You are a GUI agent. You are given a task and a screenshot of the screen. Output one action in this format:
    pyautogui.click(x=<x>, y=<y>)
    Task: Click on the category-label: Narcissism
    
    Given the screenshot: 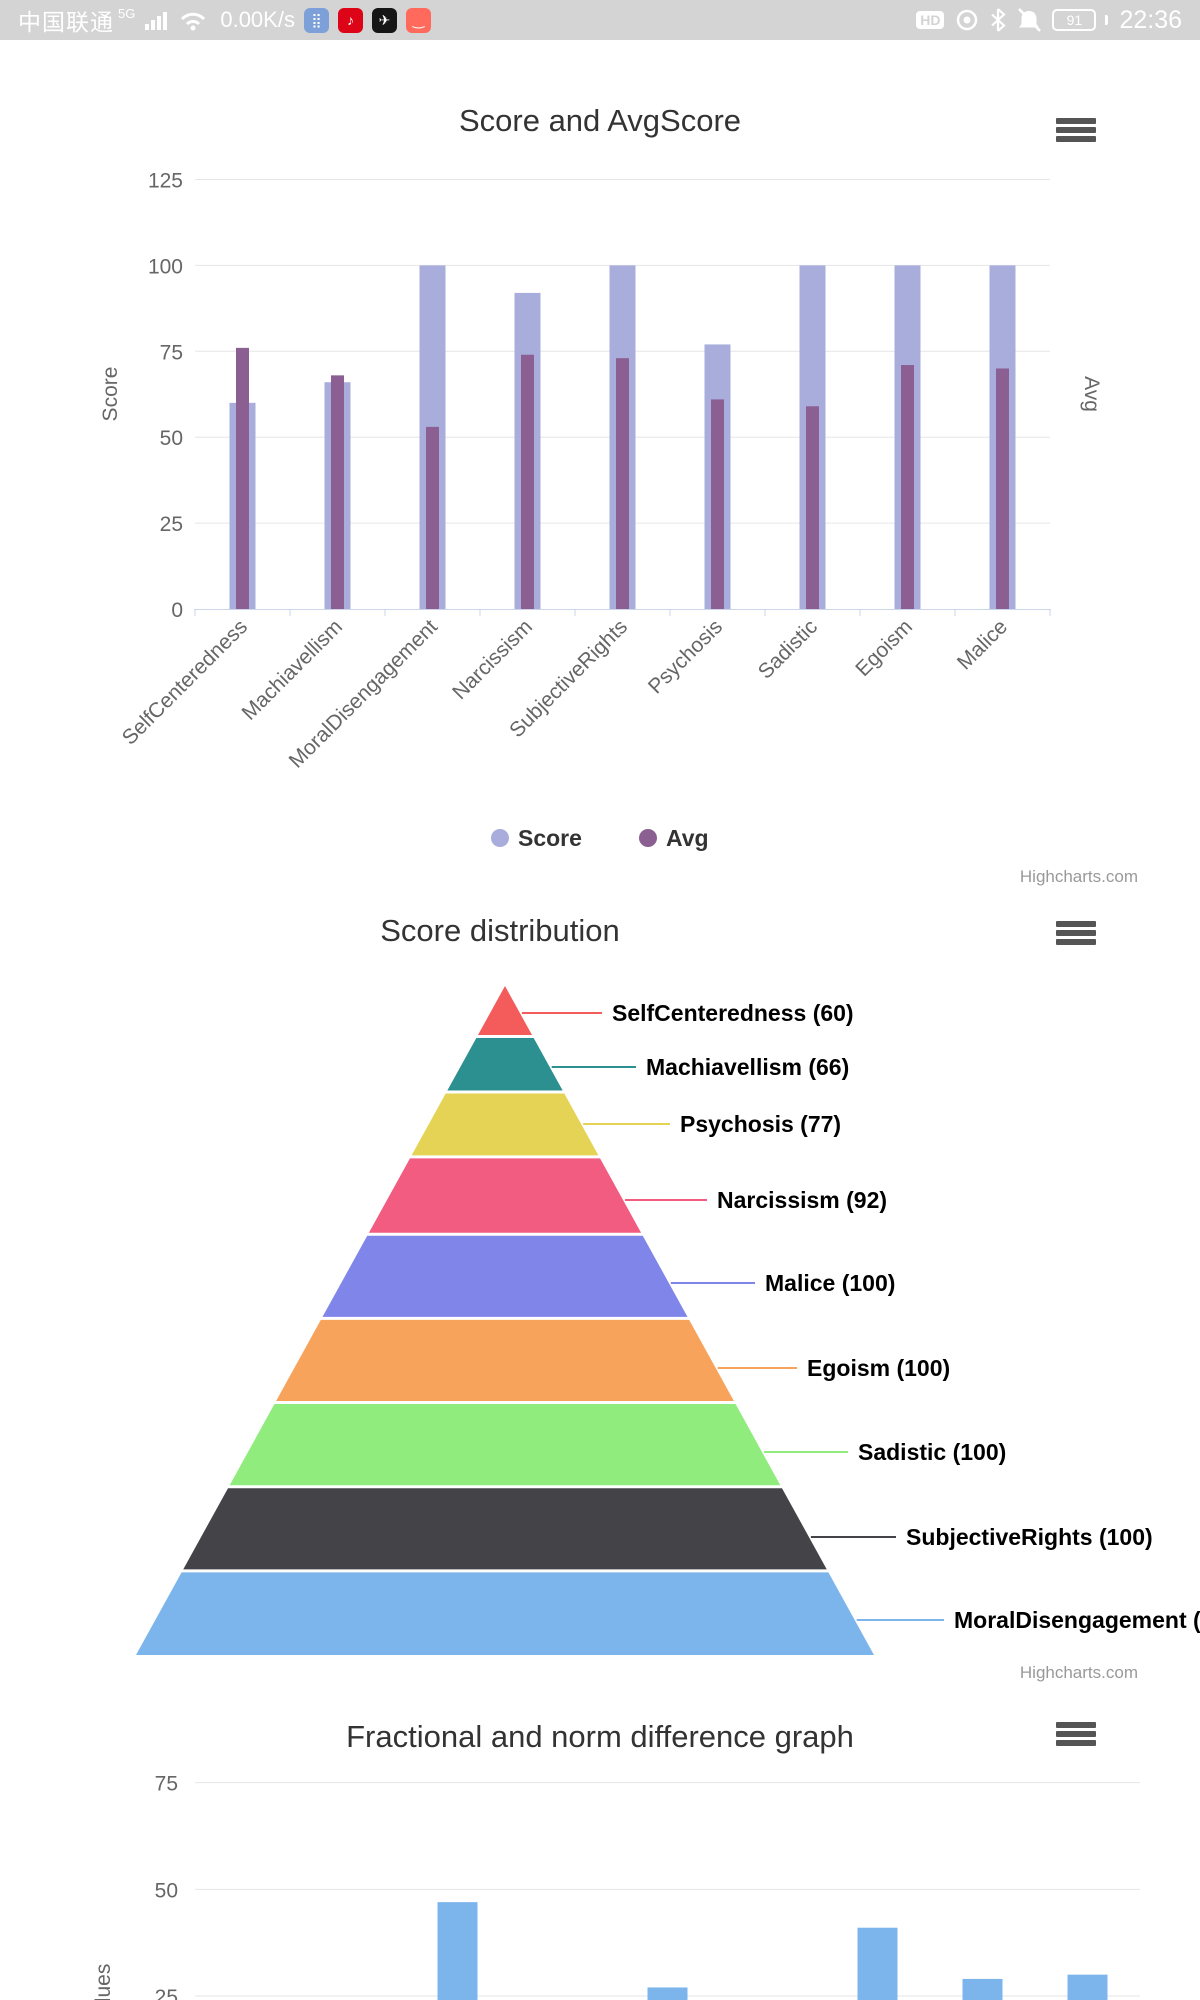 What is the action you would take?
    pyautogui.click(x=492, y=659)
    